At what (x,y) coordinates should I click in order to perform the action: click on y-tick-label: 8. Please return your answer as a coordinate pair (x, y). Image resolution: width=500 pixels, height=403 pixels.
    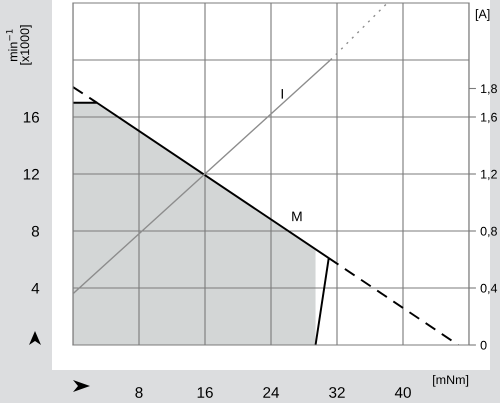
    Looking at the image, I should click on (36, 231).